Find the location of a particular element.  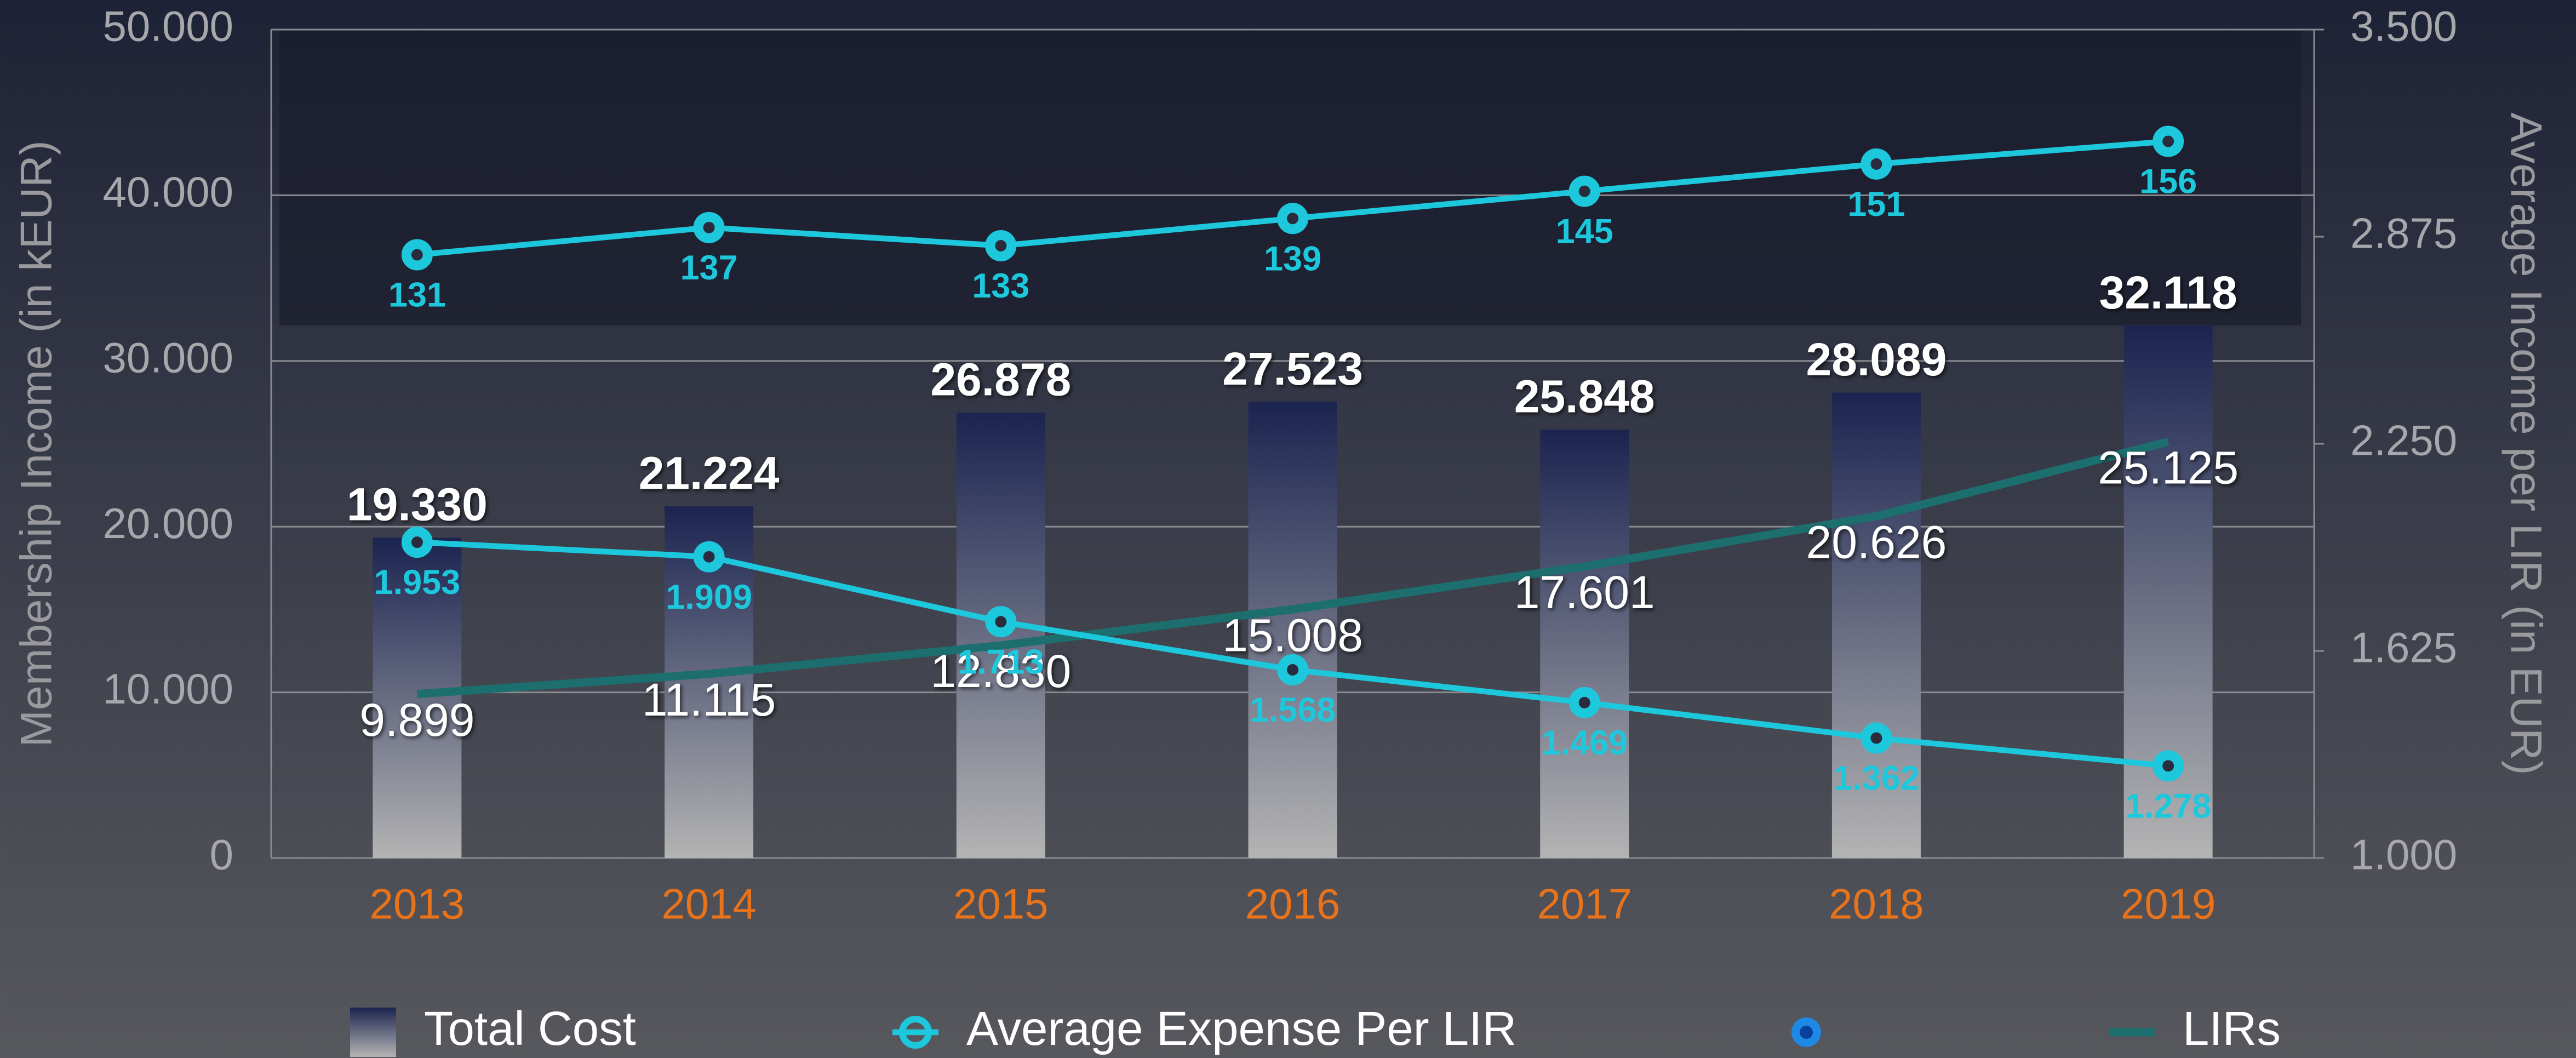

bar-value-label: 27.523 is located at coordinates (1292, 368).